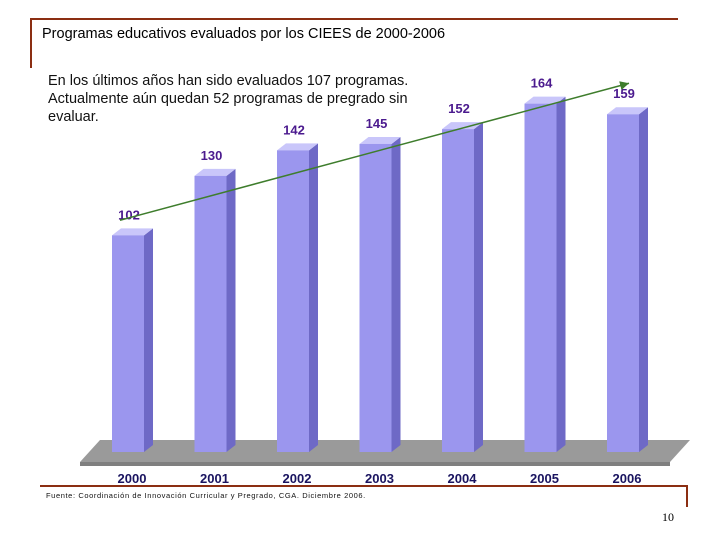  Describe the element at coordinates (212, 155) in the screenshot. I see `value-label-2001: 130` at that location.